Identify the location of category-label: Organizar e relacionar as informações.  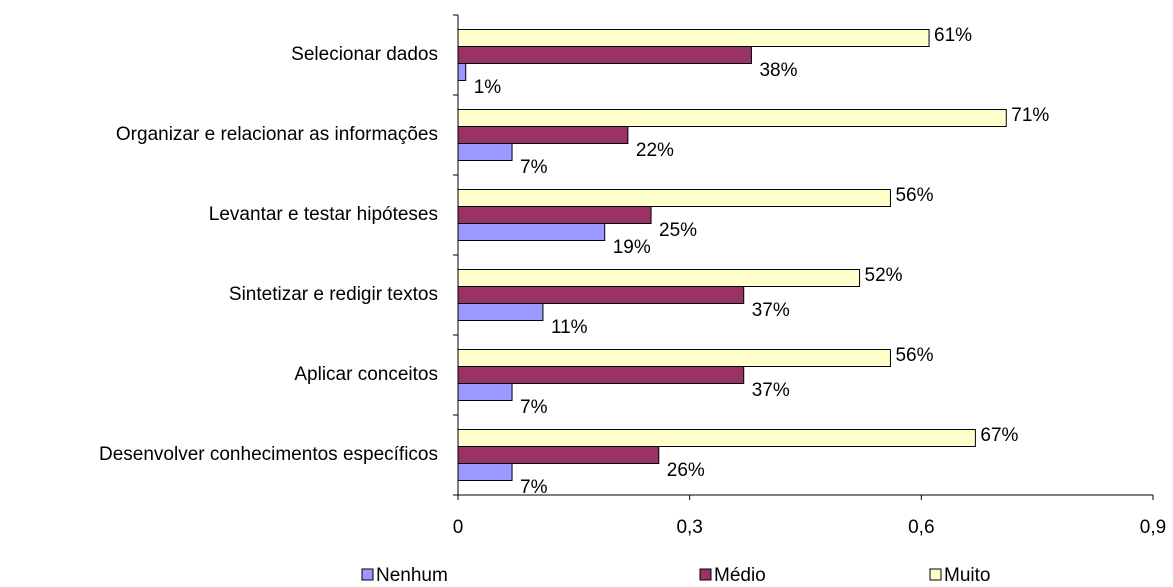
(277, 134).